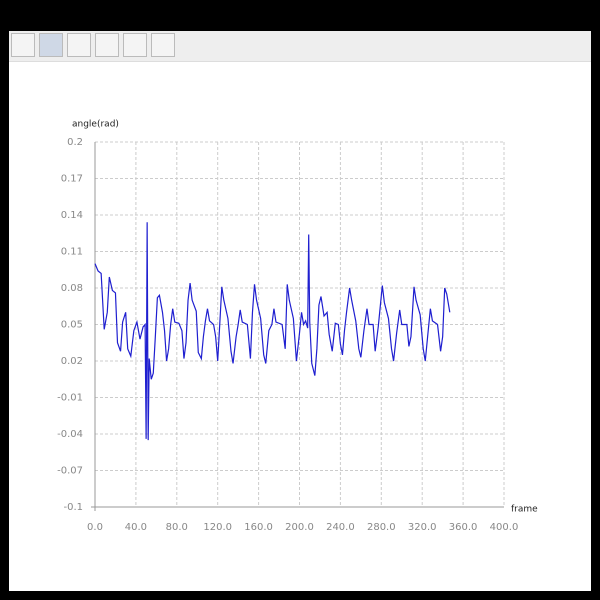 This screenshot has width=600, height=600. Describe the element at coordinates (72, 215) in the screenshot. I see `y-tick-label: 0.14` at that location.